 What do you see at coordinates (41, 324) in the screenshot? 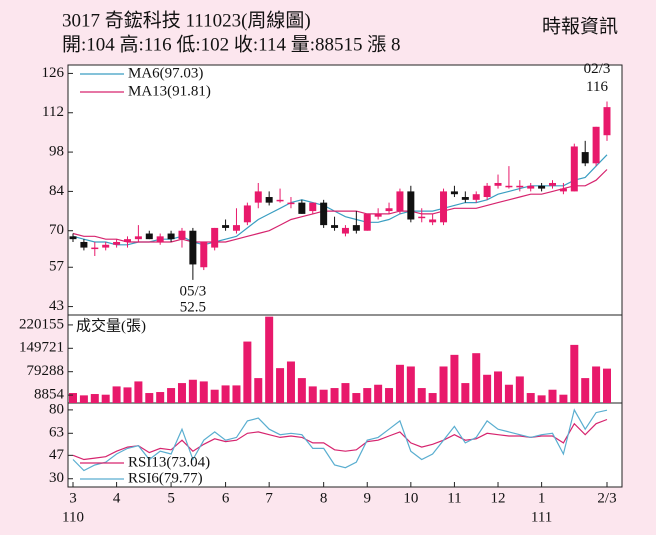
I see `y-tick-label: 220155` at bounding box center [41, 324].